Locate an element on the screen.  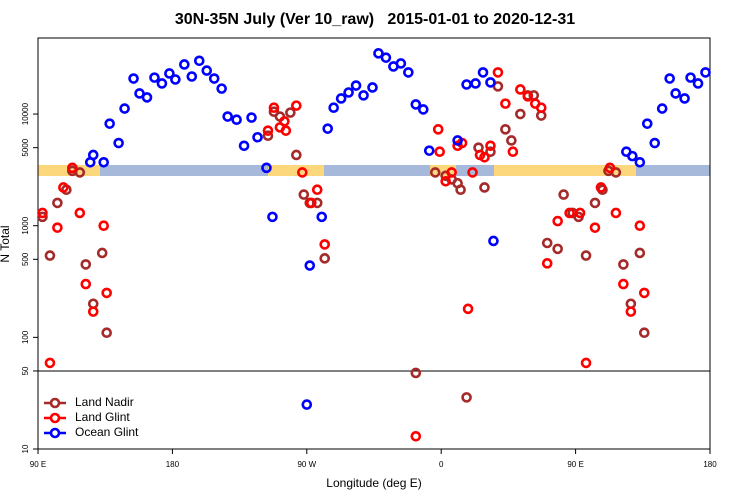
x-axis-label: Longitude (deg E) is located at coordinates (373, 483).